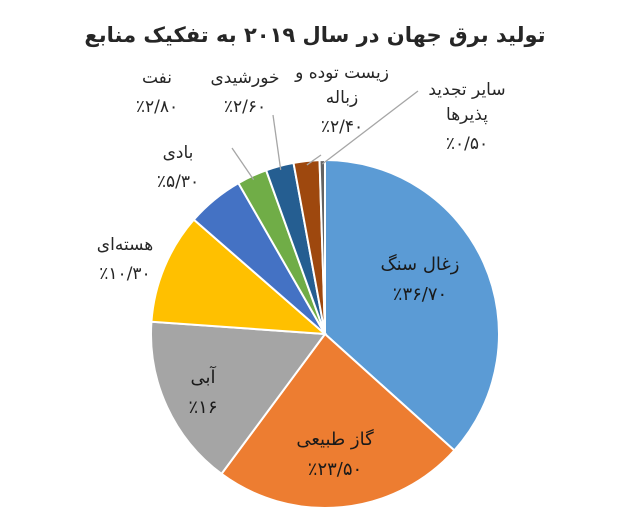 This screenshot has height=526, width=630. Describe the element at coordinates (124, 274) in the screenshot. I see `slice-value-label: ٪۱۰/۳۰` at that location.